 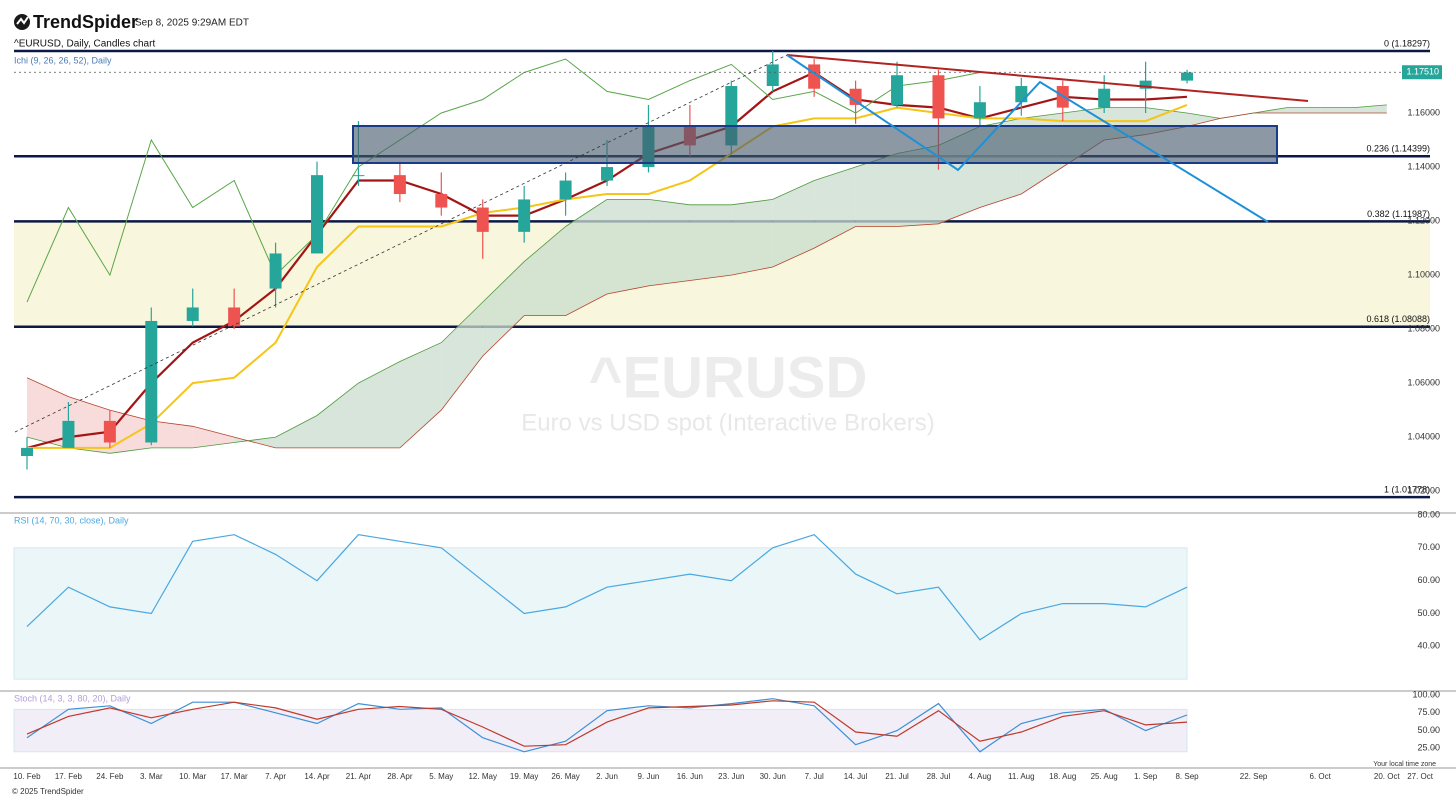 I want to click on x-tick-label: 11. Aug, so click(x=1021, y=776).